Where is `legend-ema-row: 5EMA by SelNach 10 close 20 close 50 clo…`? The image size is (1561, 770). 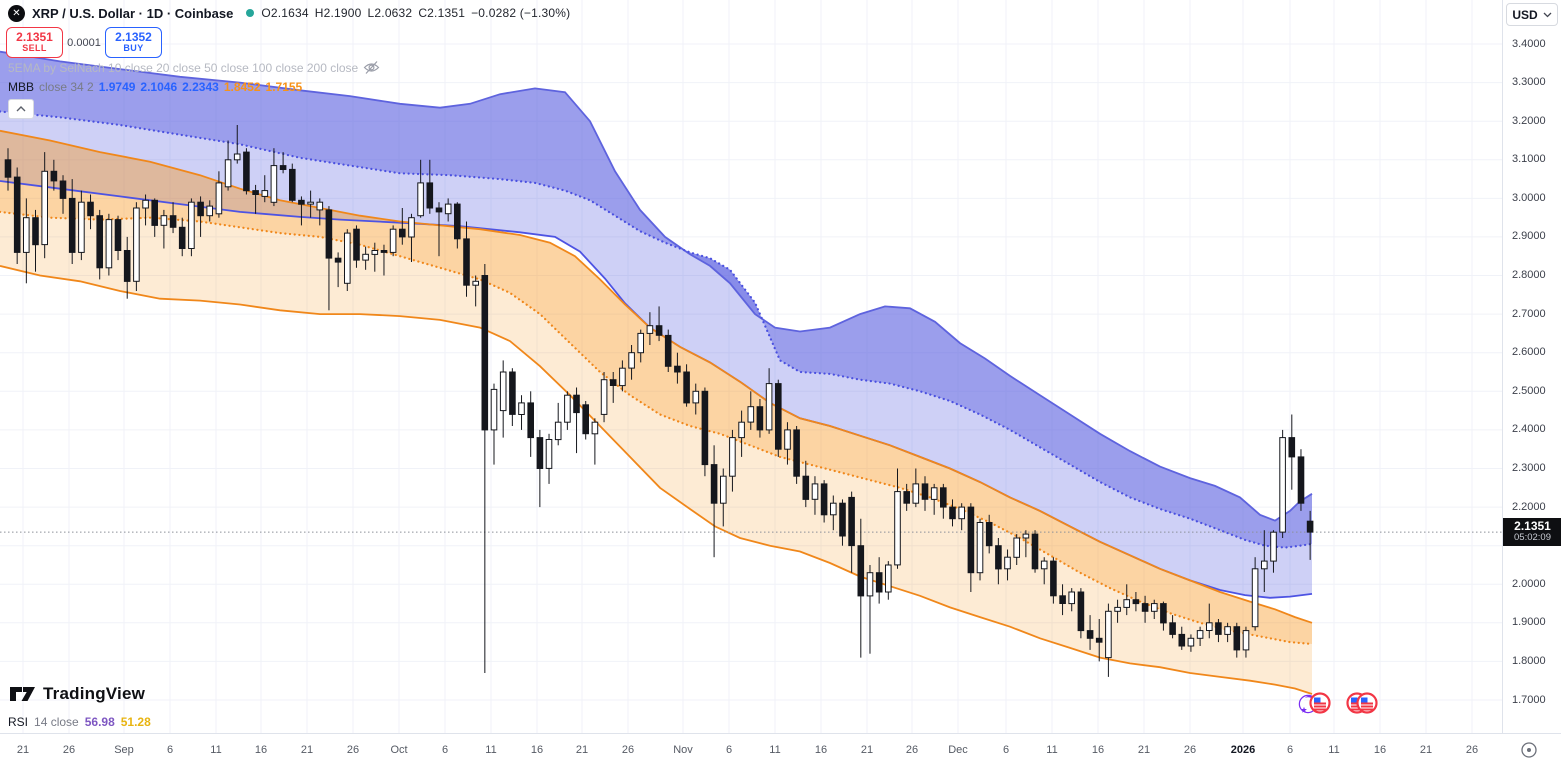 legend-ema-row: 5EMA by SelNach 10 close 20 close 50 clo… is located at coordinates (194, 67).